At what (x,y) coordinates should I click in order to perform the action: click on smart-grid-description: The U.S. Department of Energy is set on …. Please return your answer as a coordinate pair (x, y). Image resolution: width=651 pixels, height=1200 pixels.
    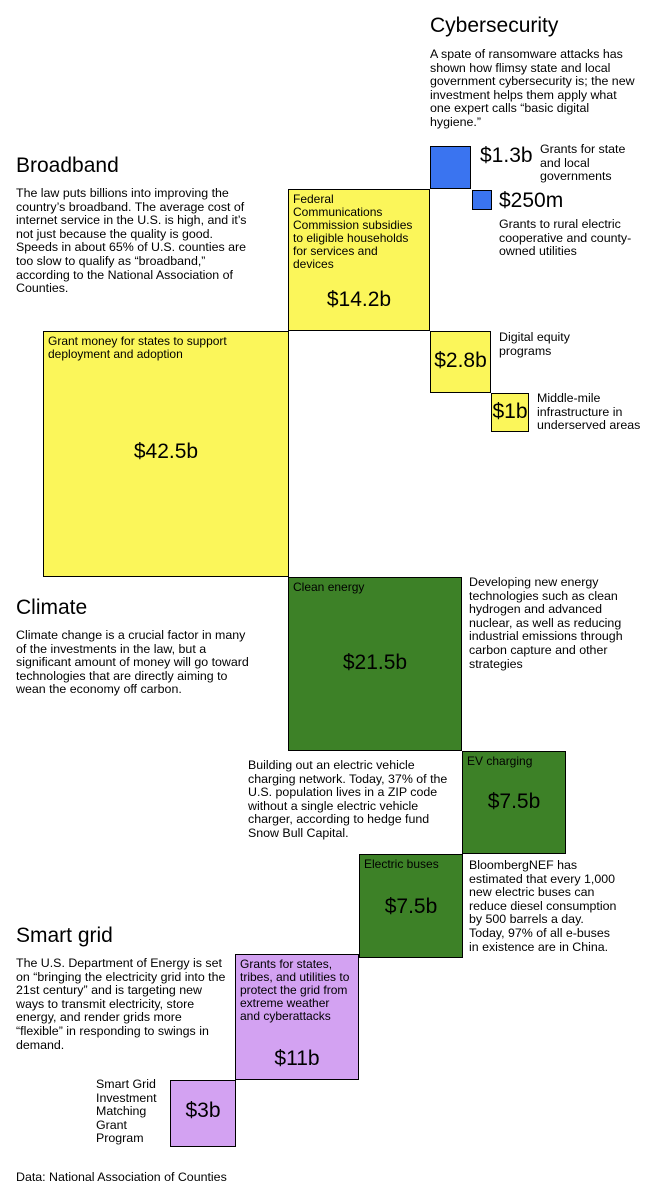
    Looking at the image, I should click on (121, 1004).